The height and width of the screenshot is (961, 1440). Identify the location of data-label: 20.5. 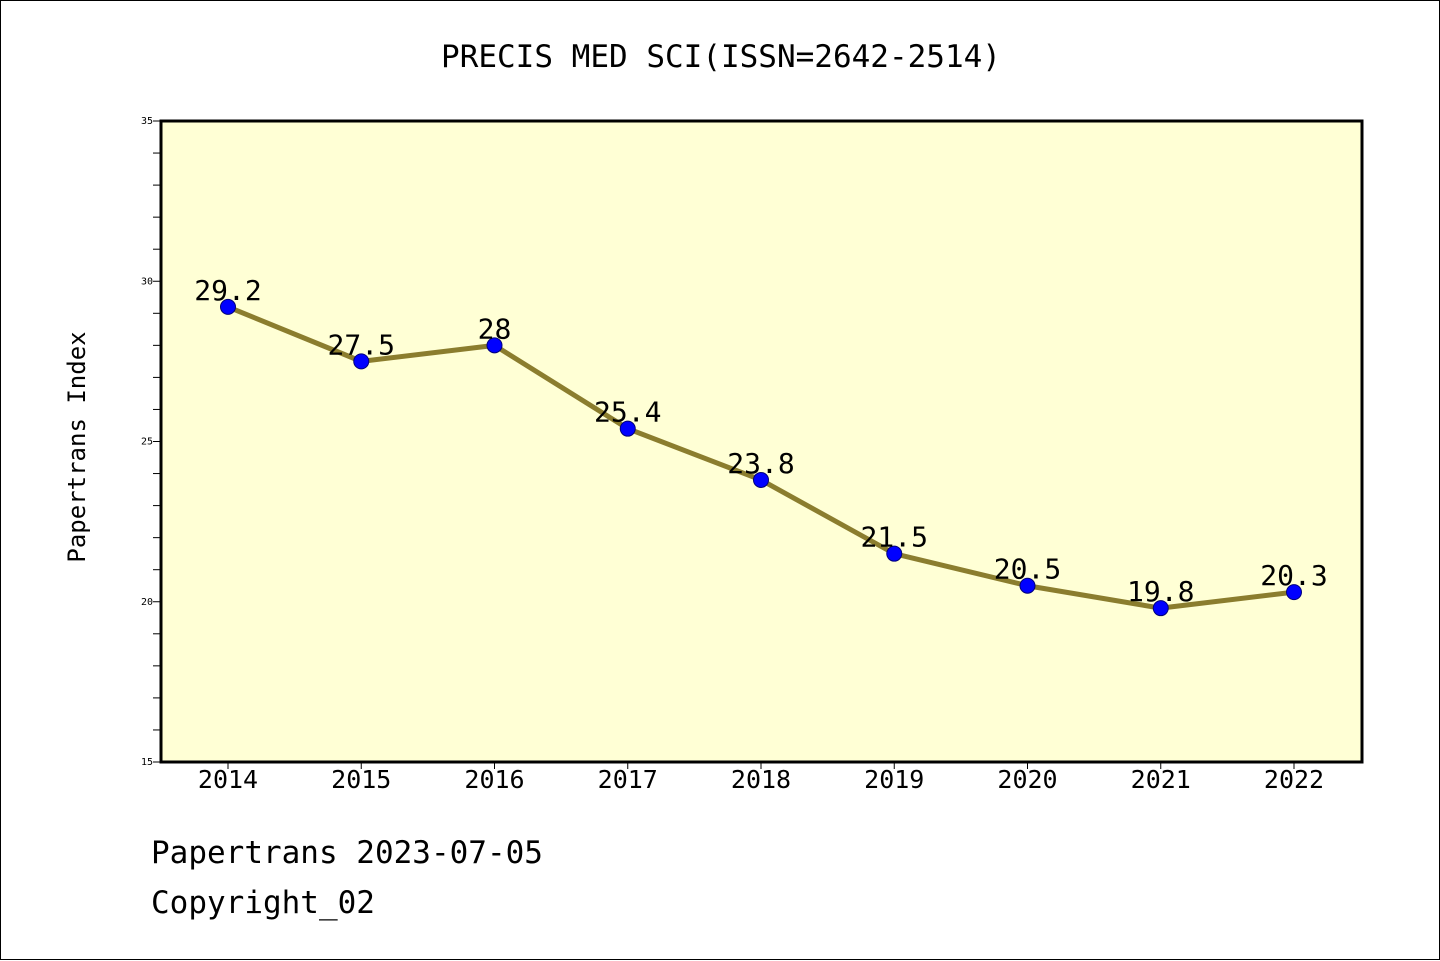
(1027, 569).